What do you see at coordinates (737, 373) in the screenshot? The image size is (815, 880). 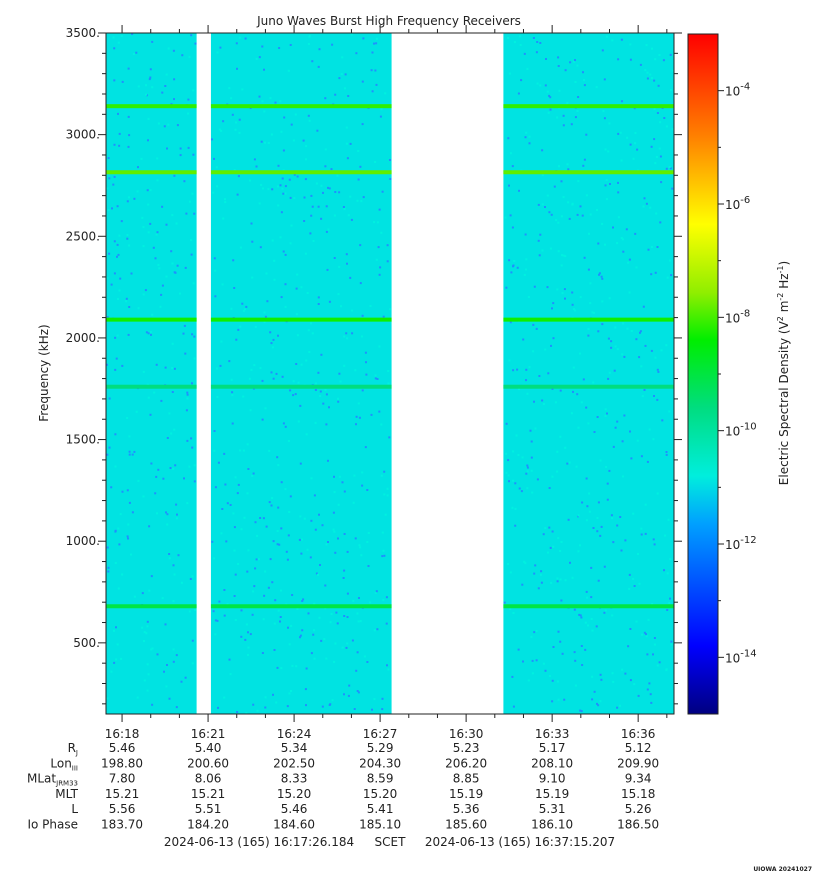 I see `colorbar-ticks: 10-4 10-6 10-8 10-10 10-12 10-14` at bounding box center [737, 373].